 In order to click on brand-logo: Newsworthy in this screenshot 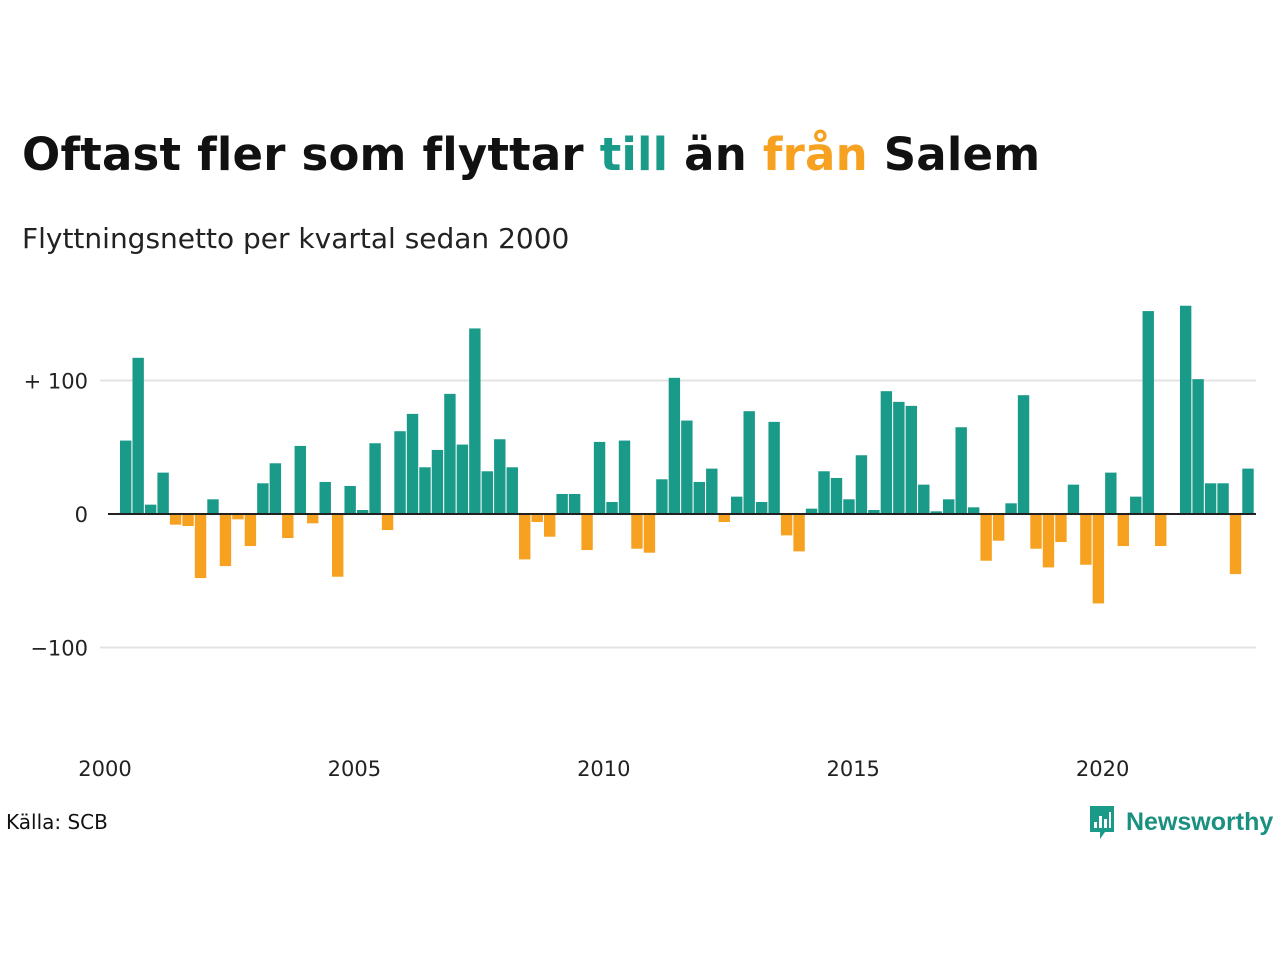, I will do `click(1180, 822)`.